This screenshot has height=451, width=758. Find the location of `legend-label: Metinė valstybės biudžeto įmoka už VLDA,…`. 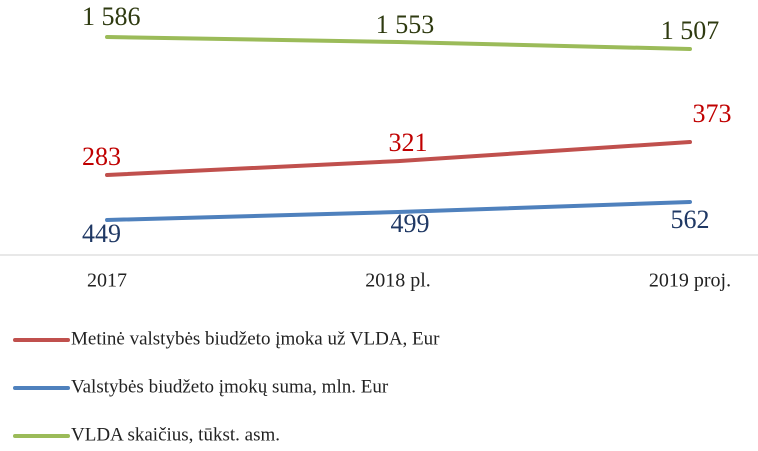

legend-label: Metinė valstybės biudžeto įmoka už VLDA,… is located at coordinates (255, 338).